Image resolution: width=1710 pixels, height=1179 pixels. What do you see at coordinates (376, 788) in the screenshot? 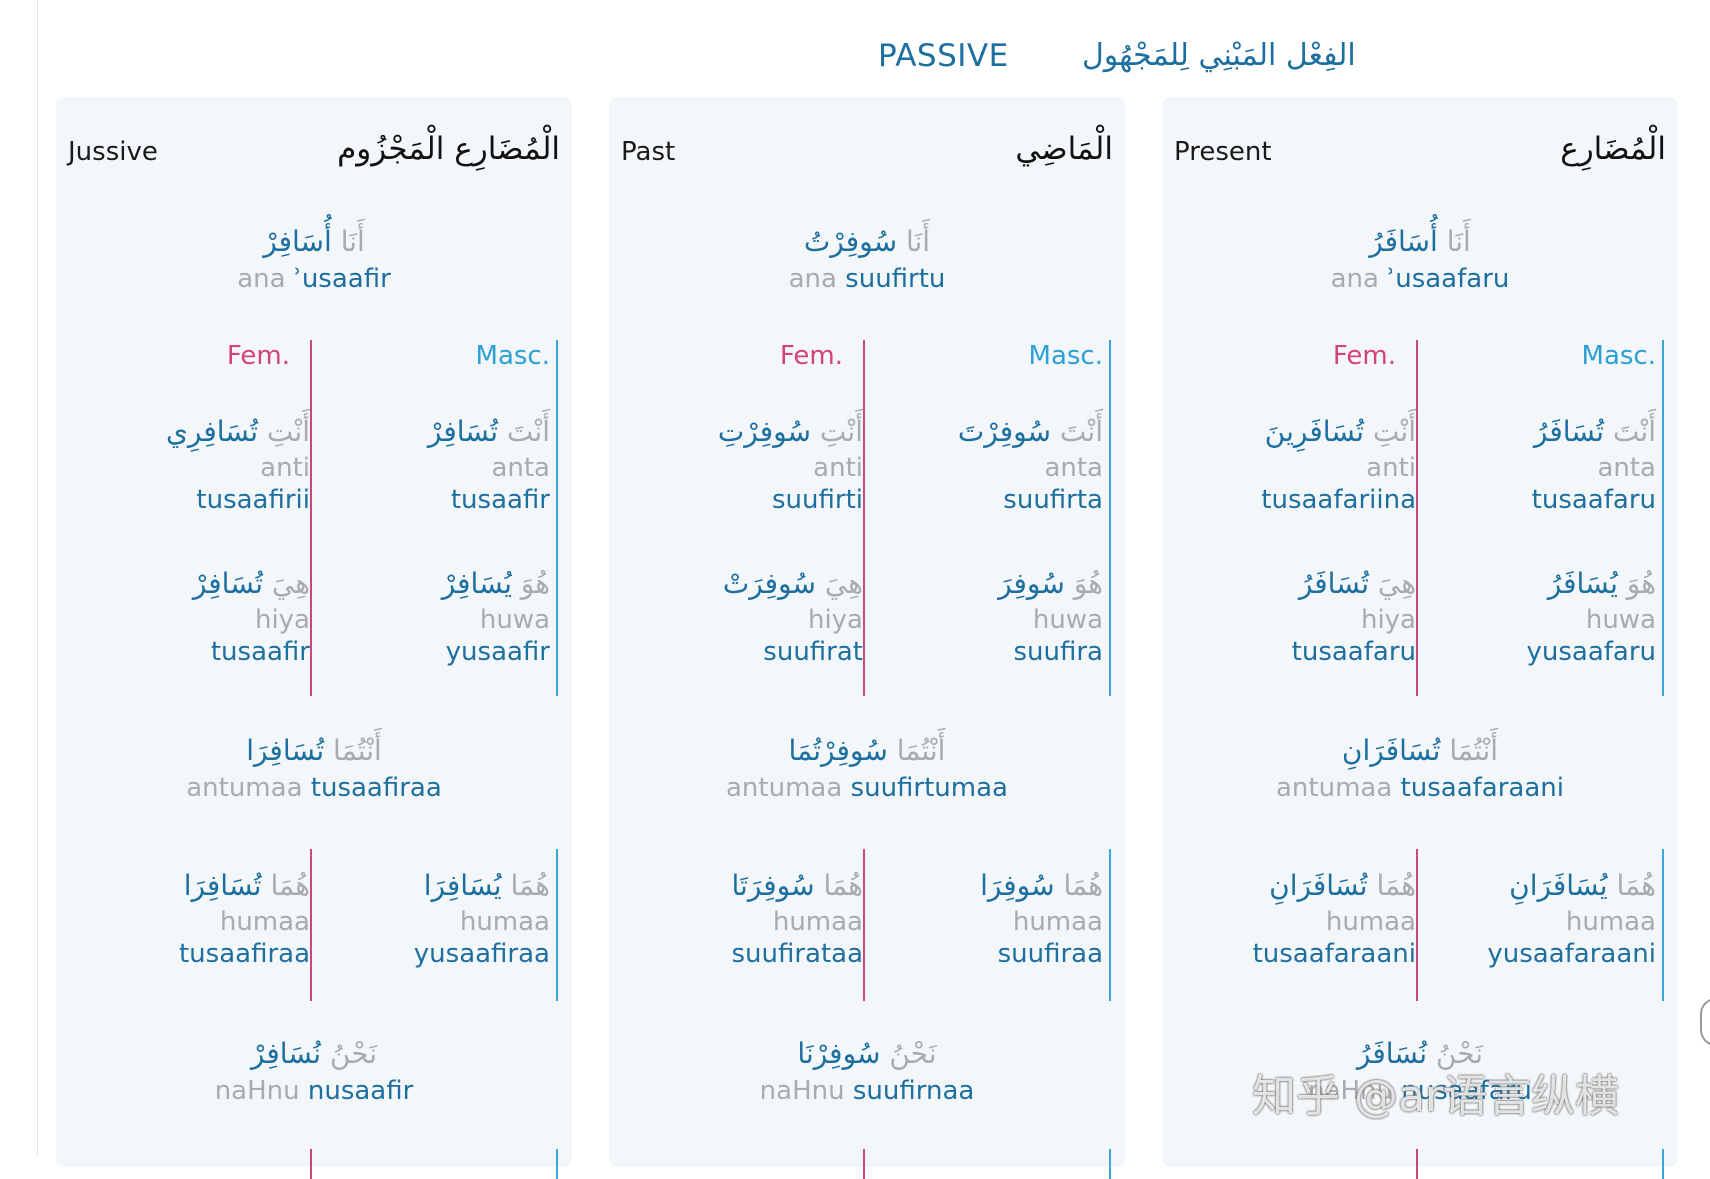
I see `verb-translit: tusaafiraa` at bounding box center [376, 788].